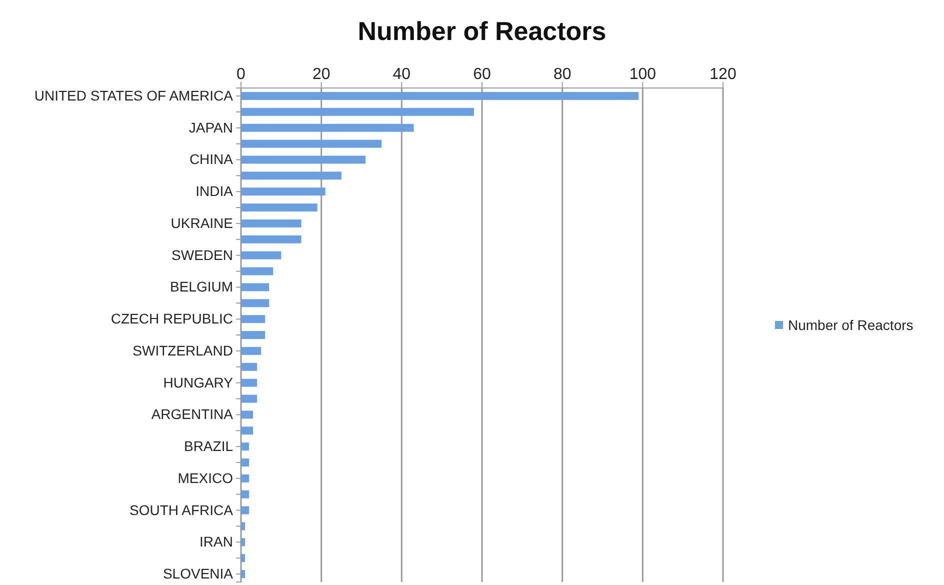  What do you see at coordinates (209, 446) in the screenshot?
I see `y-tick-label: BRAZIL` at bounding box center [209, 446].